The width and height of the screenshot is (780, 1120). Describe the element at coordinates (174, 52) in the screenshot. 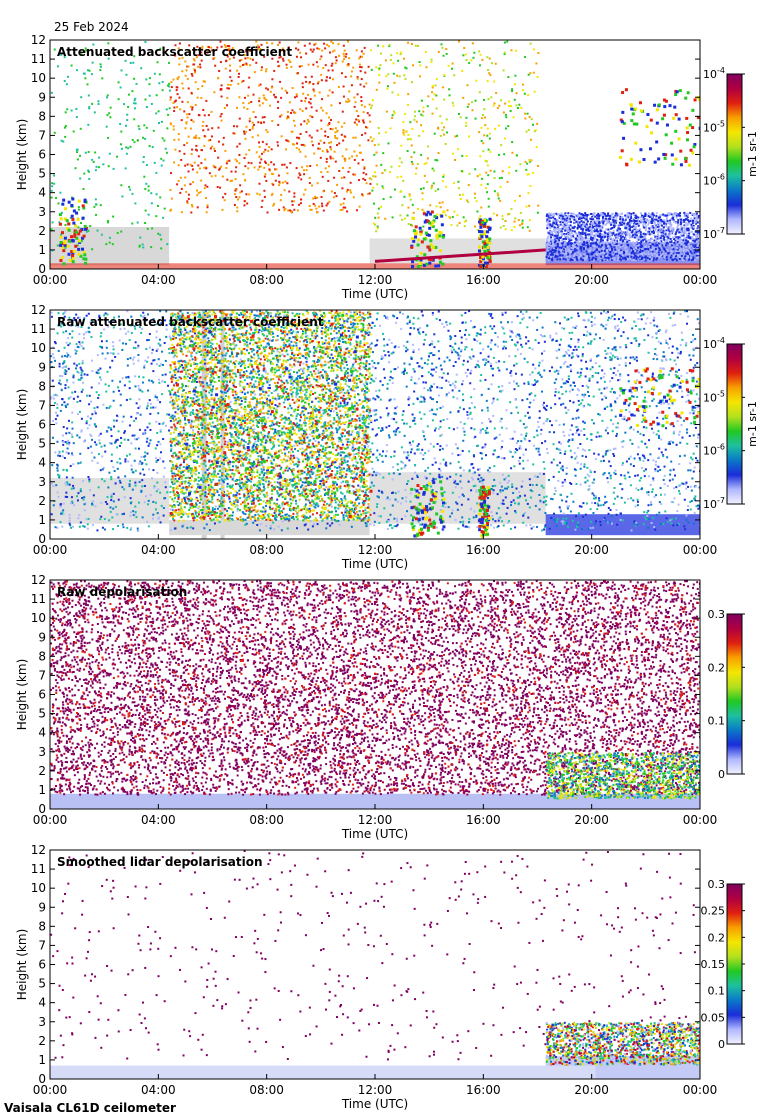

I see `panel-title: Attenuated backscatter coefficient` at that location.